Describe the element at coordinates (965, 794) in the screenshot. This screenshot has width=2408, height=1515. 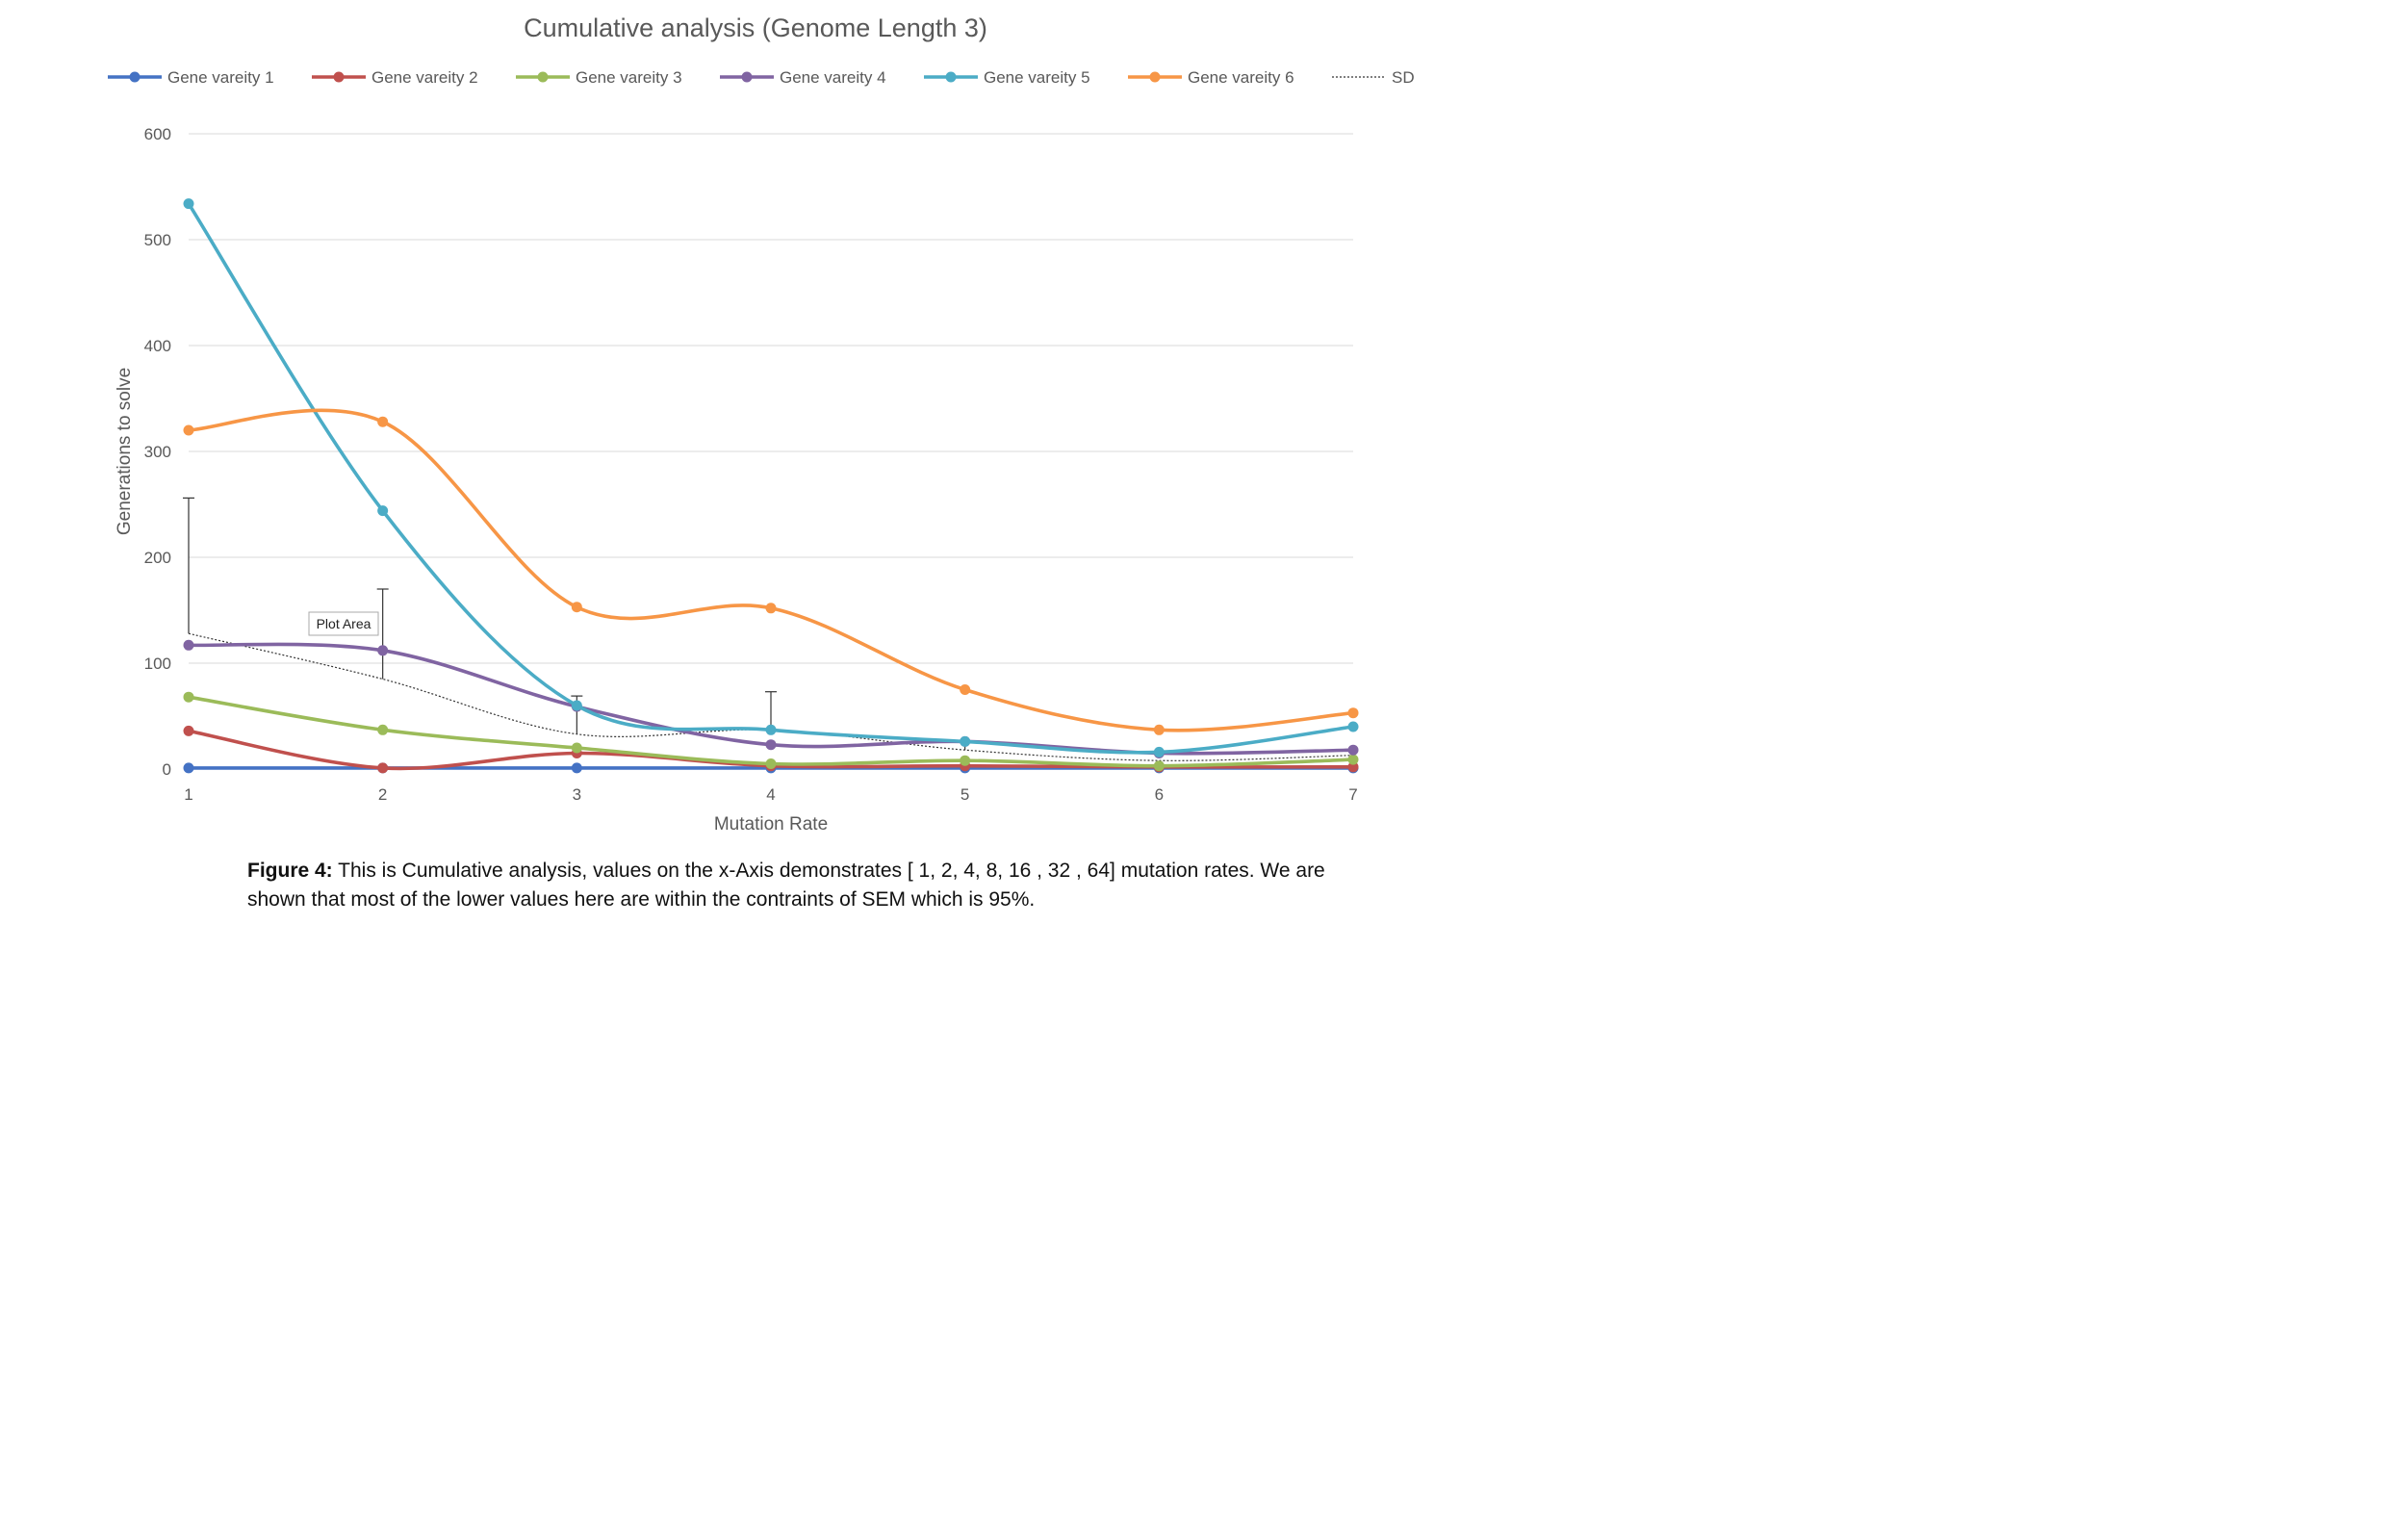
I see `x-tick-label: 5` at that location.